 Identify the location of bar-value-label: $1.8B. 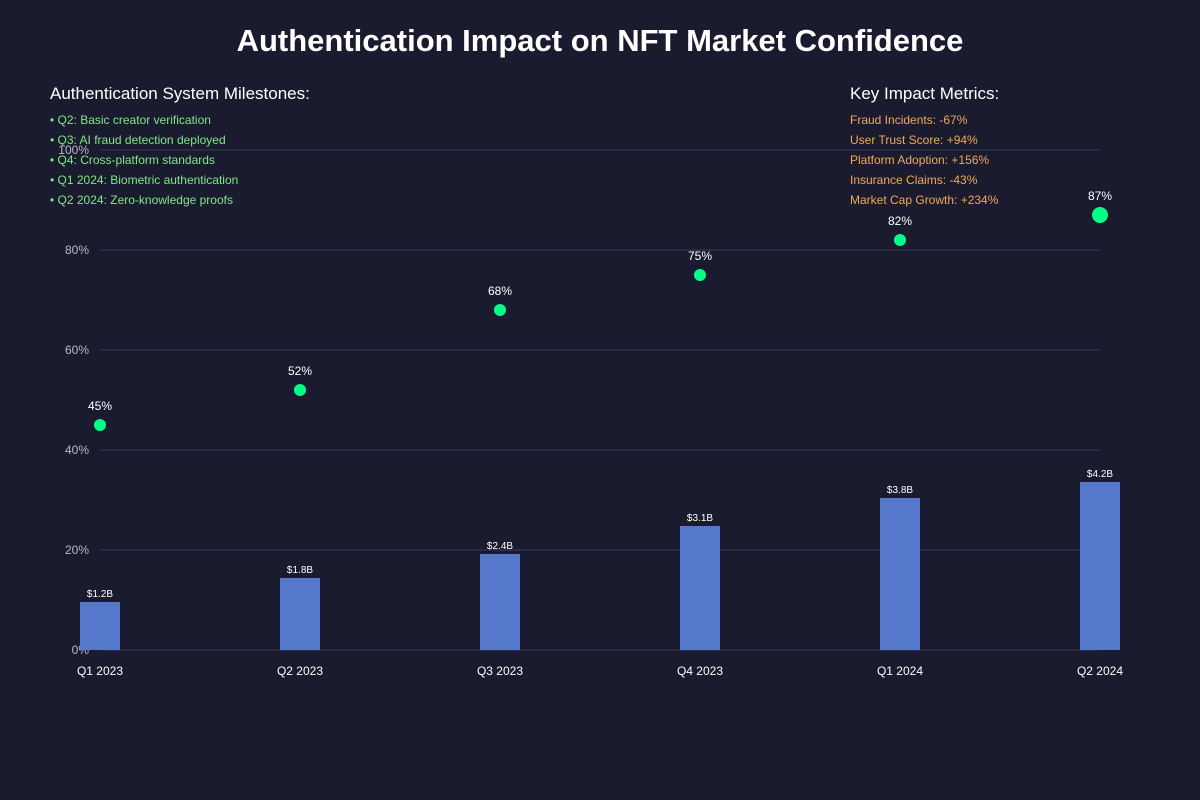
(300, 570).